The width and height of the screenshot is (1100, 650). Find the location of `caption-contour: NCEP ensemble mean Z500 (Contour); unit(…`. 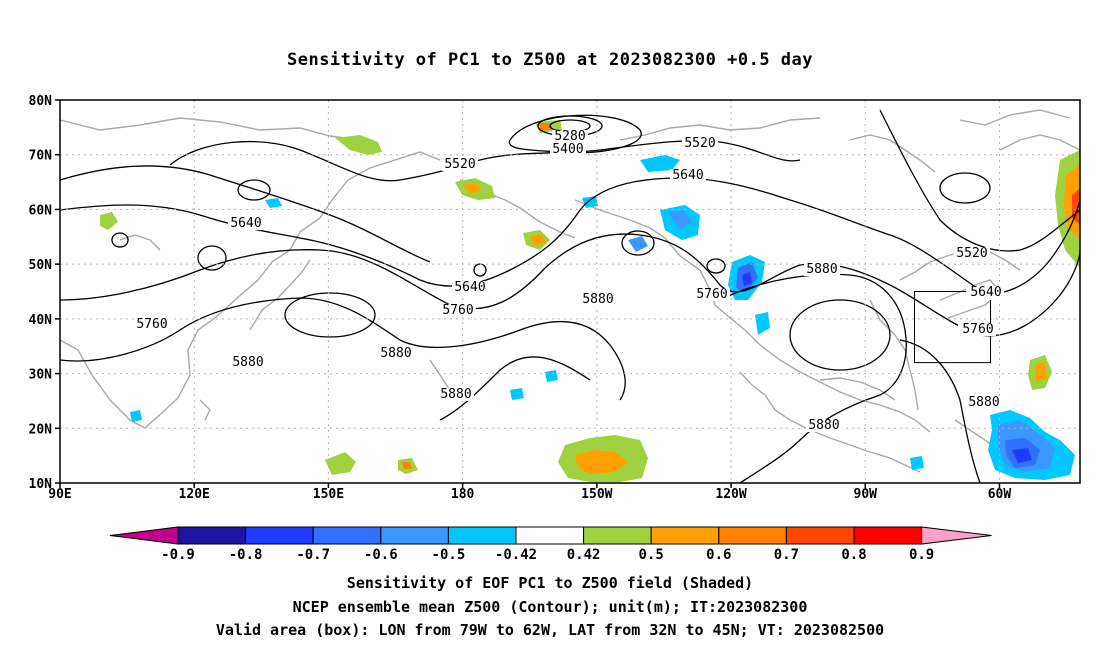

caption-contour: NCEP ensemble mean Z500 (Contour); unit(… is located at coordinates (550, 607).